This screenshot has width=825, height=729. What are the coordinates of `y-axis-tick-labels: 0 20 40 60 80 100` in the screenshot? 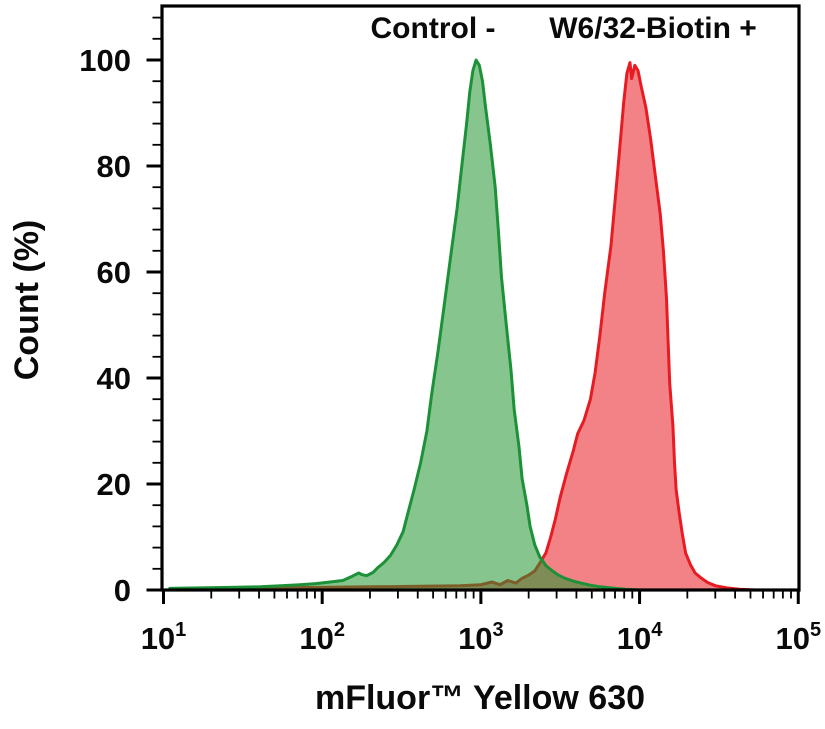 It's located at (105, 325).